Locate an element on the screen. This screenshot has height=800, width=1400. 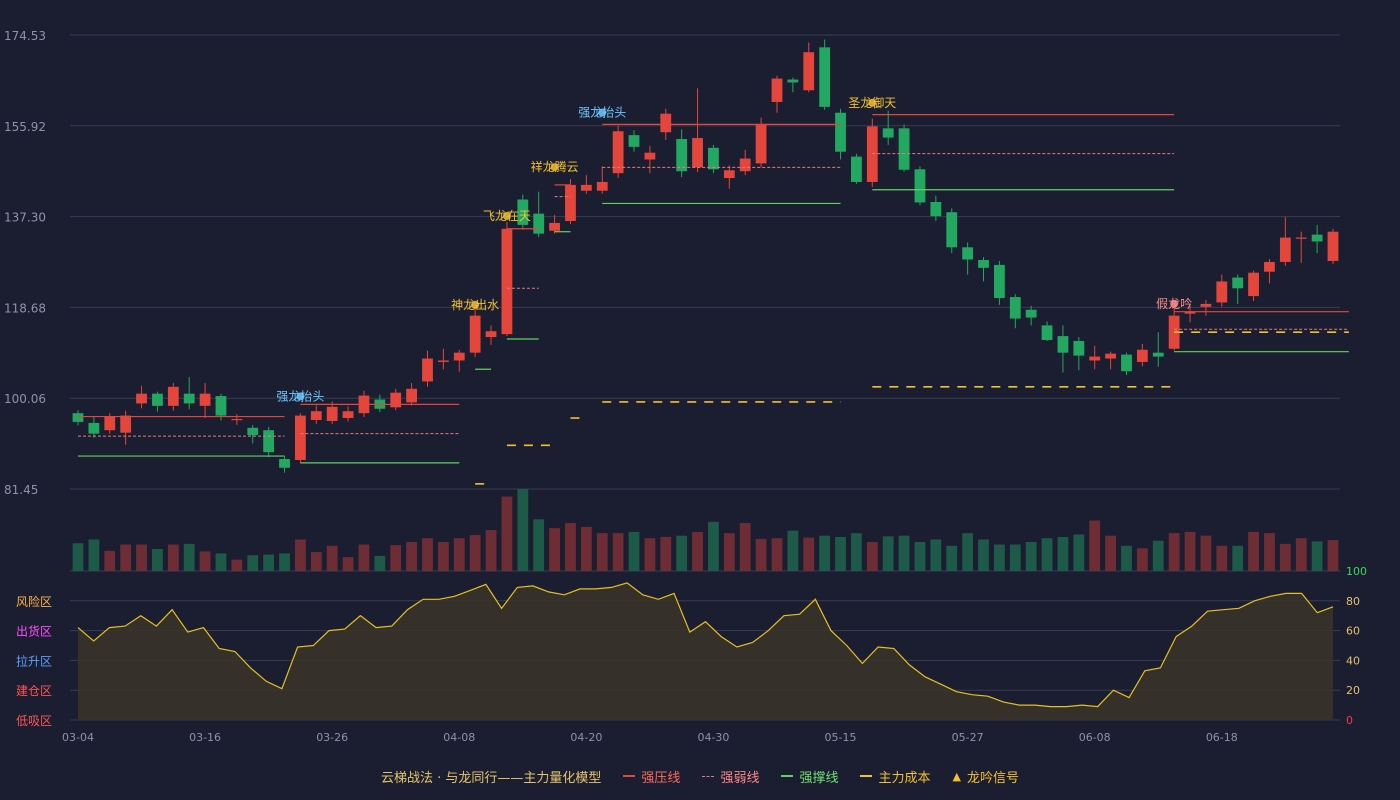
legend-item-main-cost: 主力成本 is located at coordinates (895, 776).